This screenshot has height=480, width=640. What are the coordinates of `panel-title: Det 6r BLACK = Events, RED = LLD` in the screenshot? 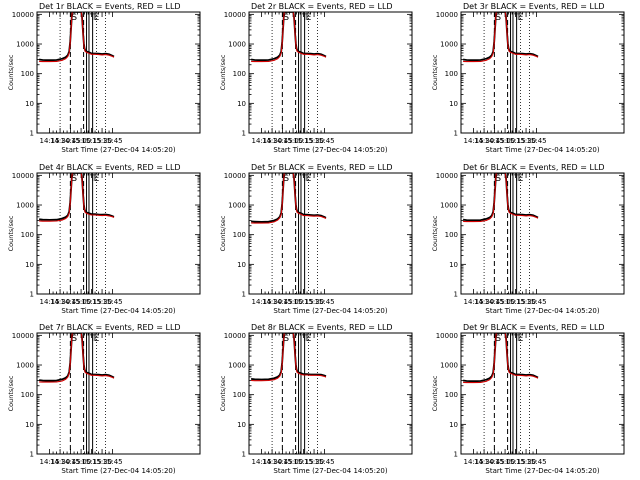 It's located at (534, 167).